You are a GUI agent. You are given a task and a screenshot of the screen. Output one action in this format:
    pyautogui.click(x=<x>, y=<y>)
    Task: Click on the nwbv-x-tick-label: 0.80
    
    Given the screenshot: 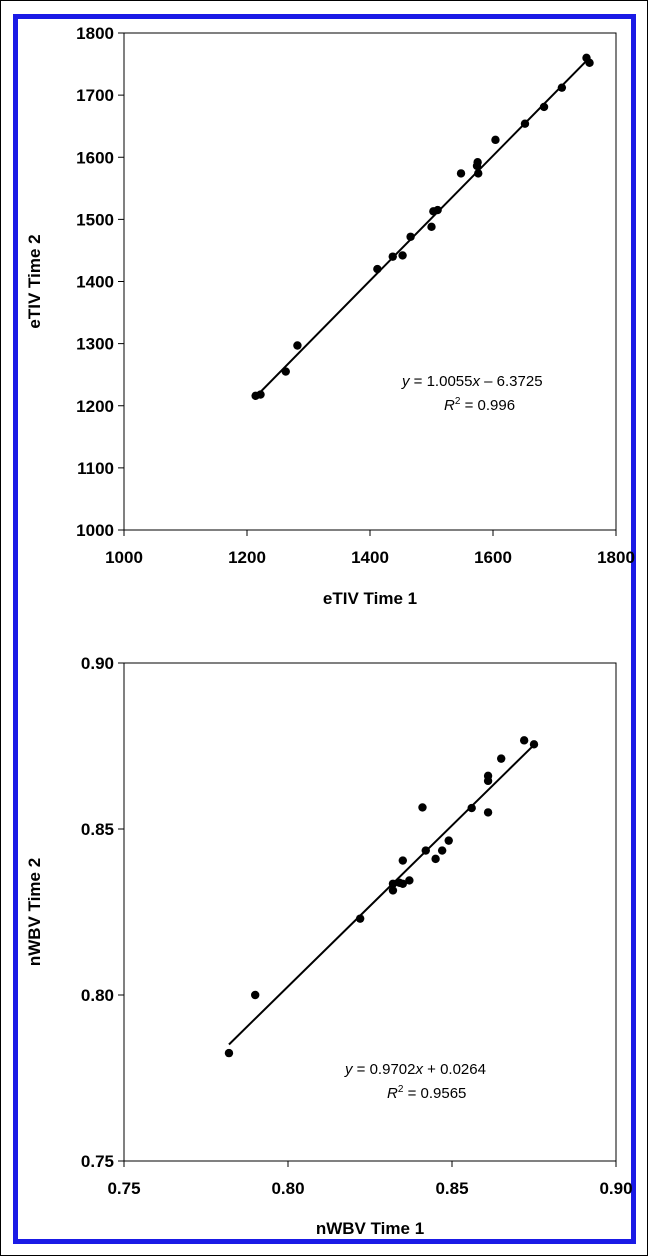 What is the action you would take?
    pyautogui.click(x=287, y=1188)
    